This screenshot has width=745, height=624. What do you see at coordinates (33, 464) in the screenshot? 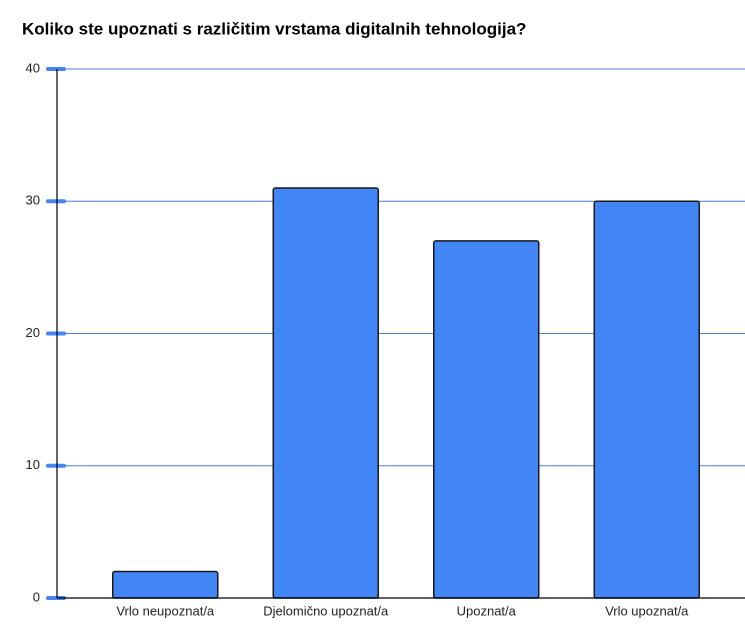
I see `y-tick-label: 10` at bounding box center [33, 464].